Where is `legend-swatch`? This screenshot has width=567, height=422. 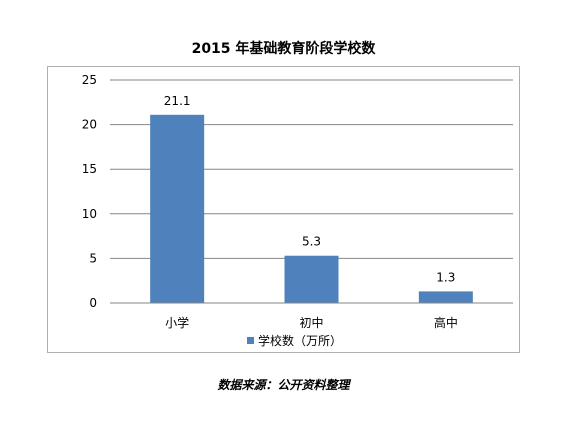
legend-swatch is located at coordinates (250, 340).